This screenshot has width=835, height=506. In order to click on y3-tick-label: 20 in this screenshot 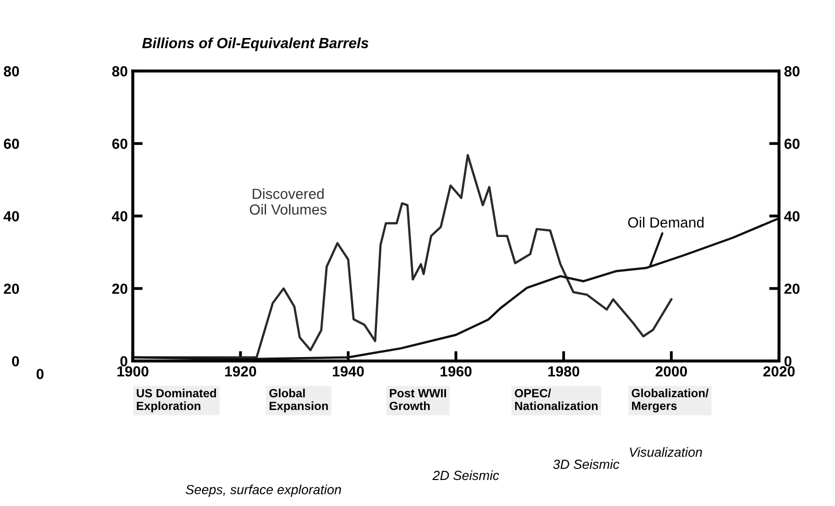, I will do `click(11, 289)`.